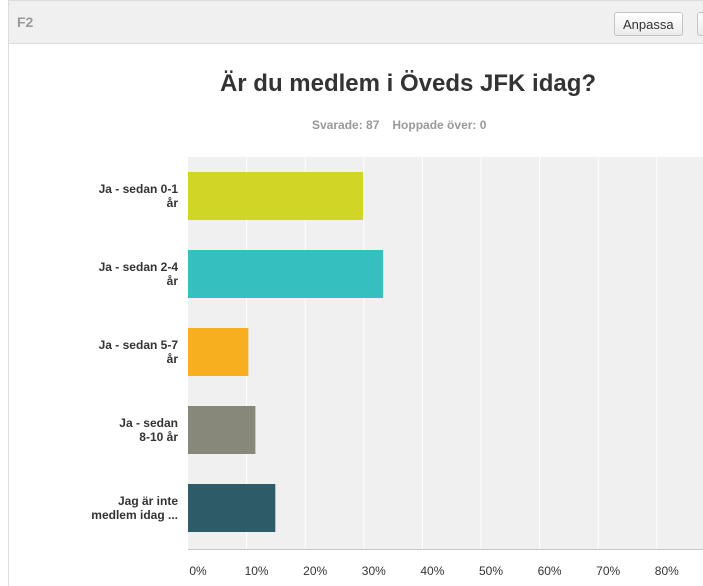 This screenshot has width=703, height=586. I want to click on question-id: F2, so click(25, 22).